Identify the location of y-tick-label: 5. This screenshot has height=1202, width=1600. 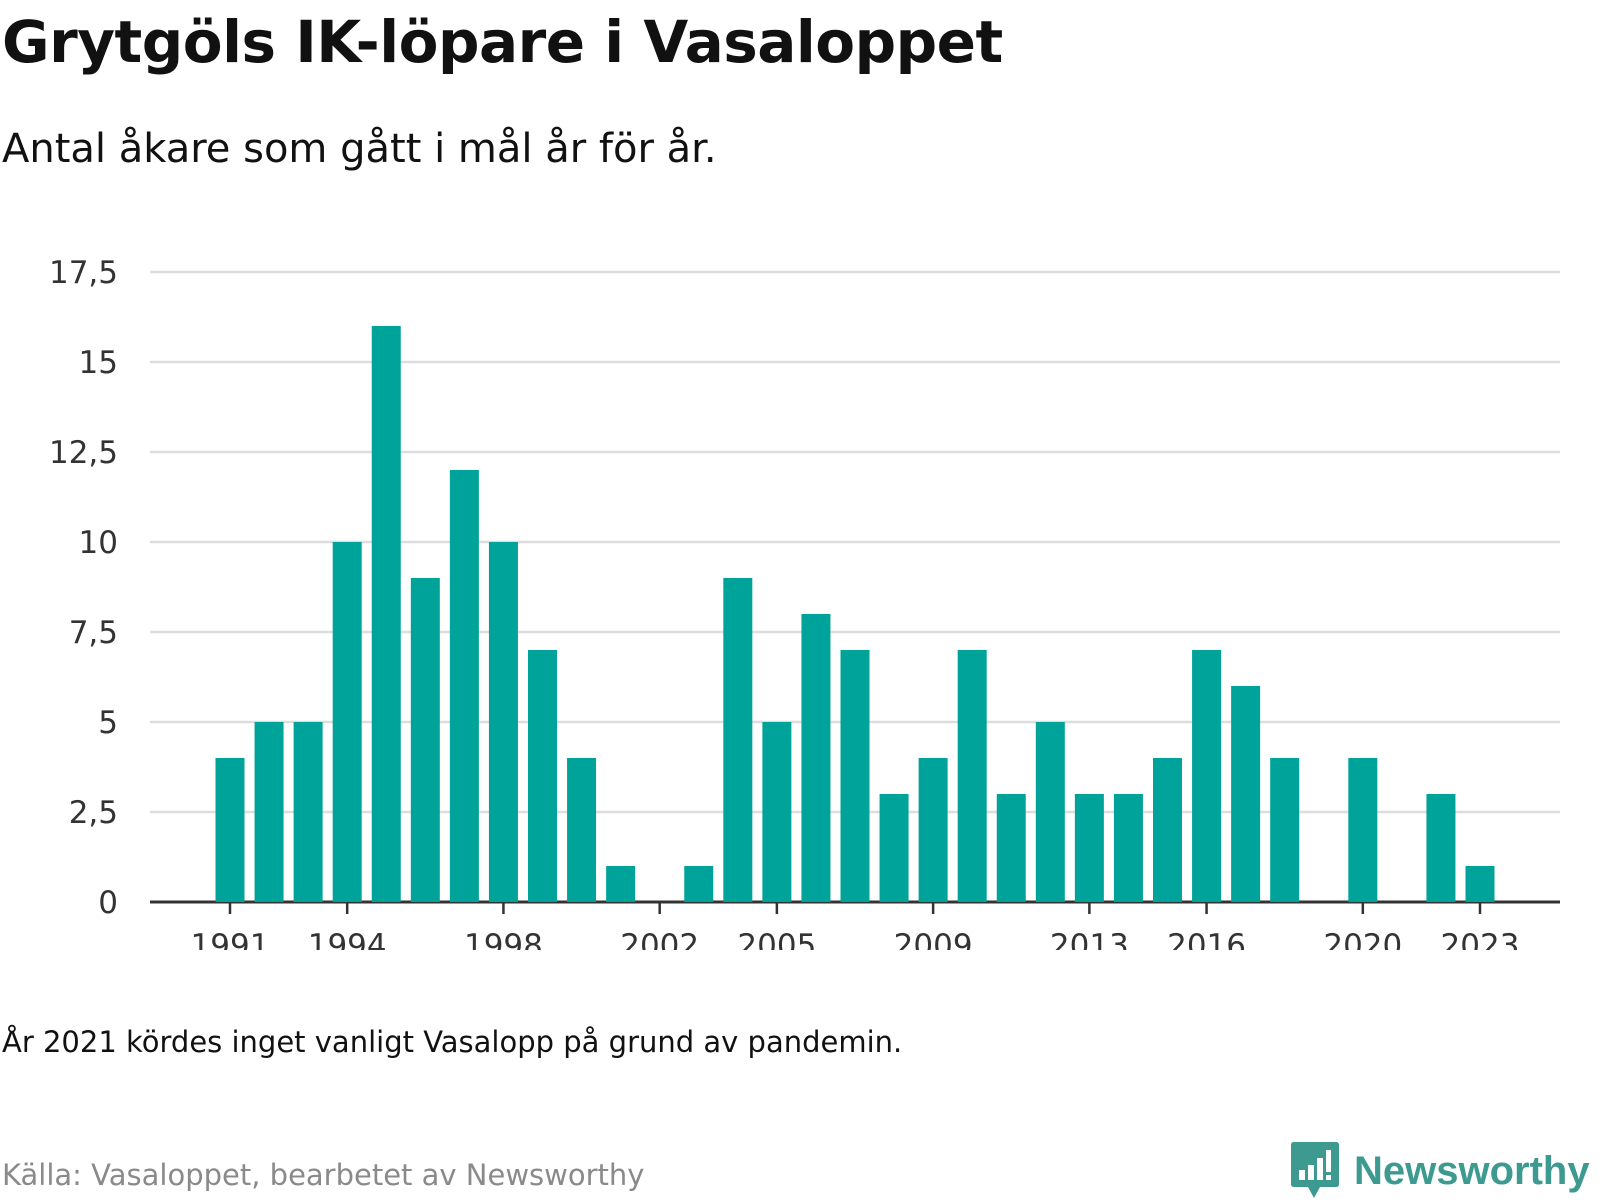
(108, 723).